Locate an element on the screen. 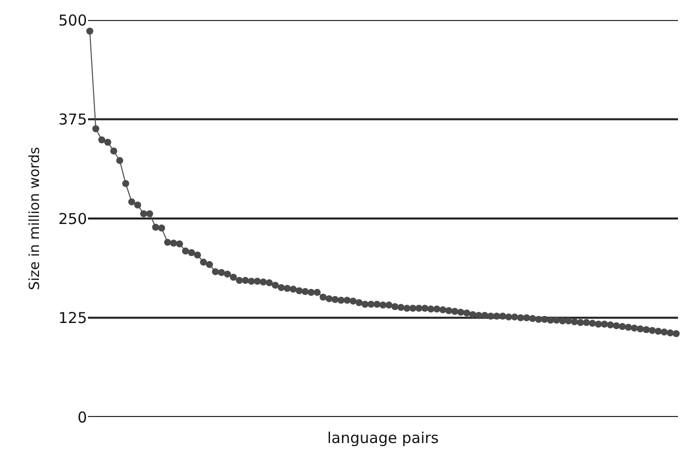 The height and width of the screenshot is (455, 681). x-axis-title: language pairs is located at coordinates (383, 438).